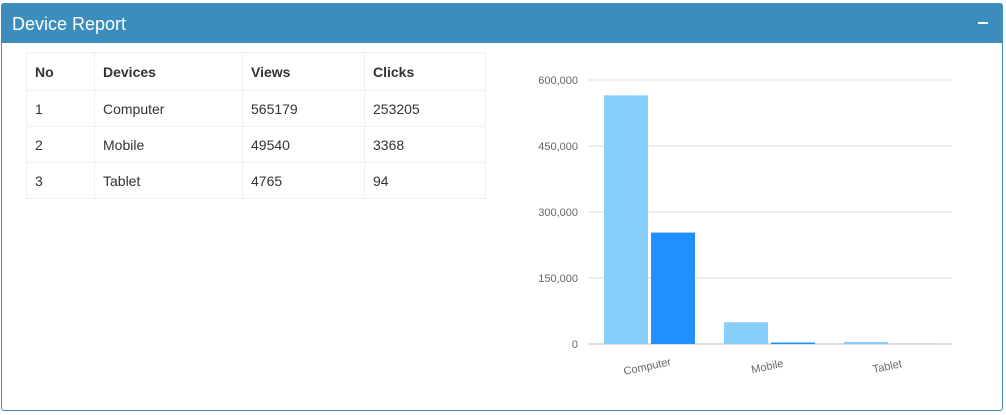 The height and width of the screenshot is (415, 1006). I want to click on column-header-views: Views, so click(303, 71).